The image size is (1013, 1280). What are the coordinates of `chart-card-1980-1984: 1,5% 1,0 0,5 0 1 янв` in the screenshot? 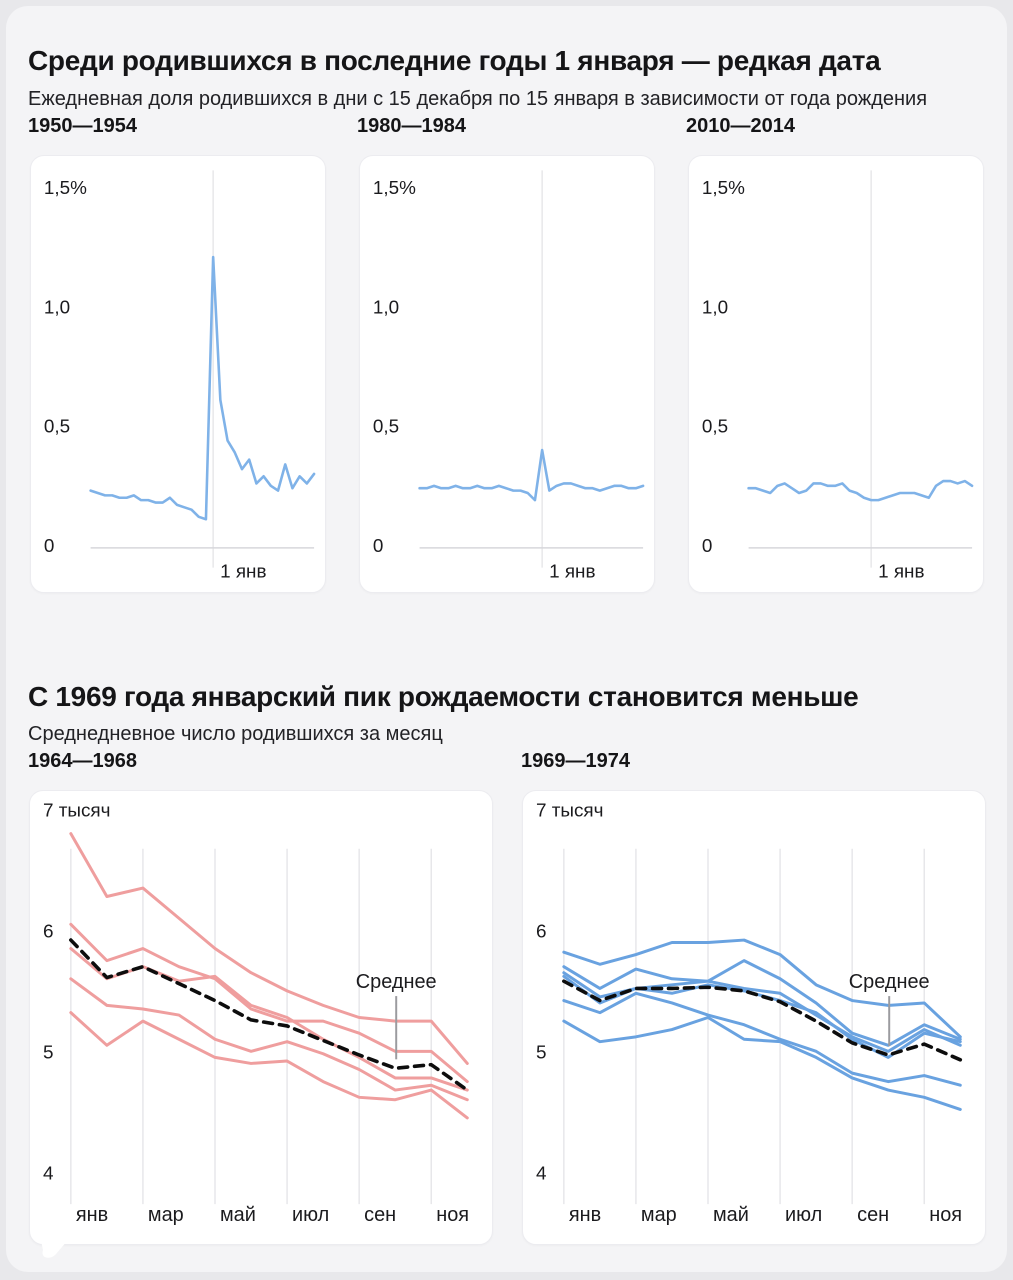 It's located at (507, 374).